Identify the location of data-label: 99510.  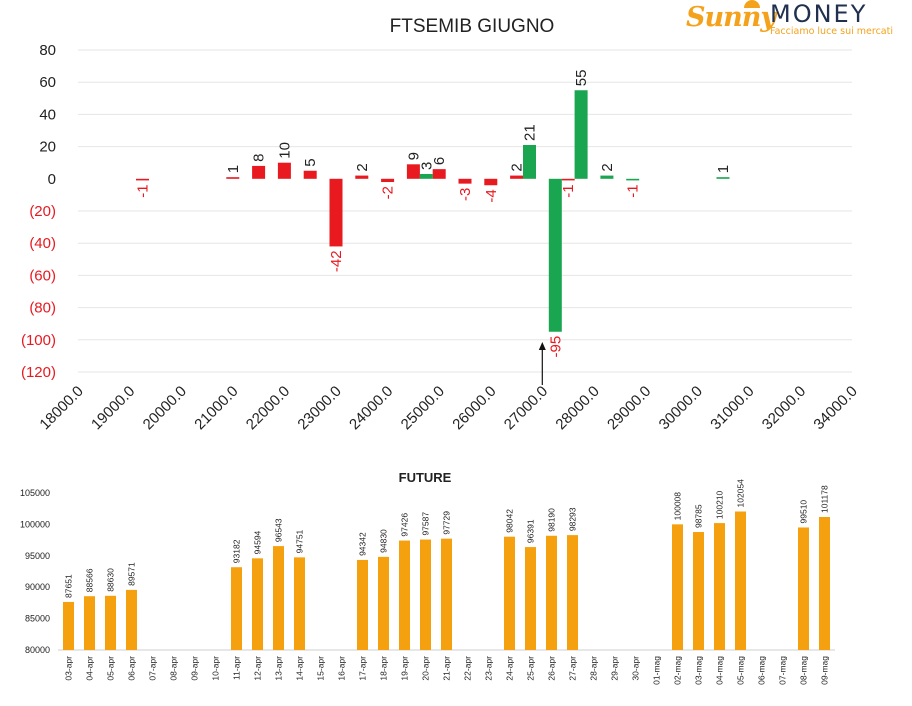
(804, 512).